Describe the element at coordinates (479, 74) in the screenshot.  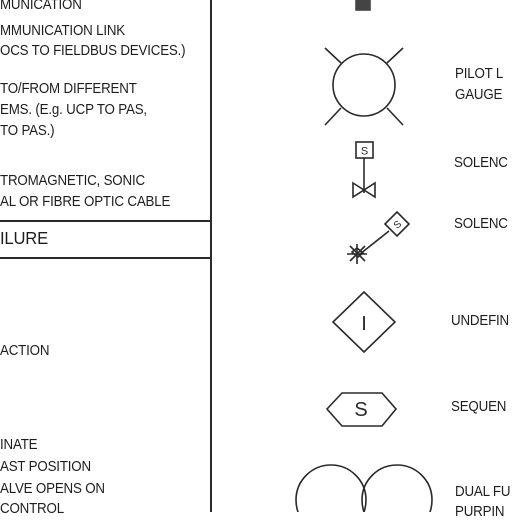
I see `pilot-label: PILOT L` at that location.